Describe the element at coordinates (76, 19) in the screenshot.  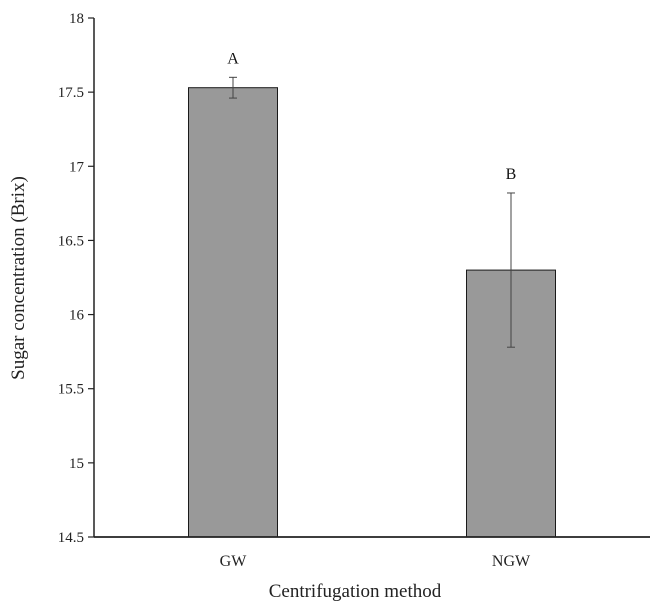
I see `y-tick-label: 18` at that location.